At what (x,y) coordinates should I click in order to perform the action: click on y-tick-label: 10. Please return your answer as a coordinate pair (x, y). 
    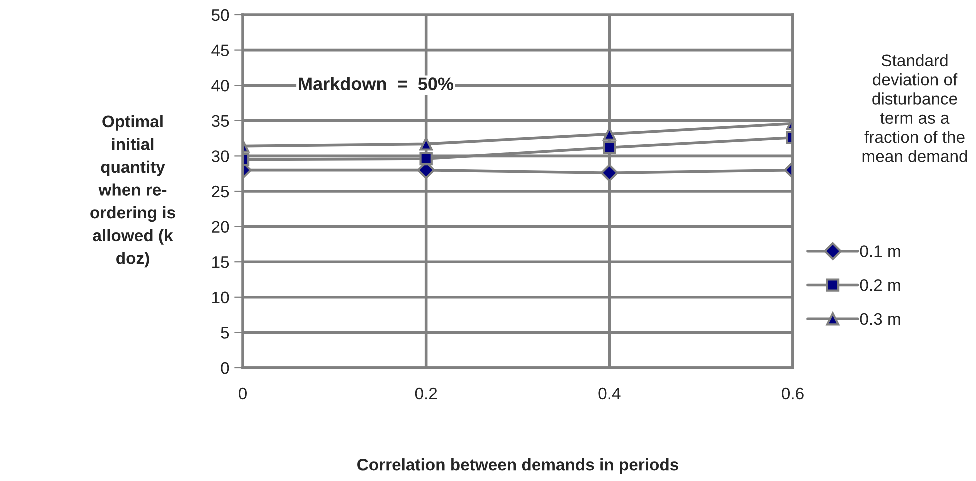
    Looking at the image, I should click on (221, 298).